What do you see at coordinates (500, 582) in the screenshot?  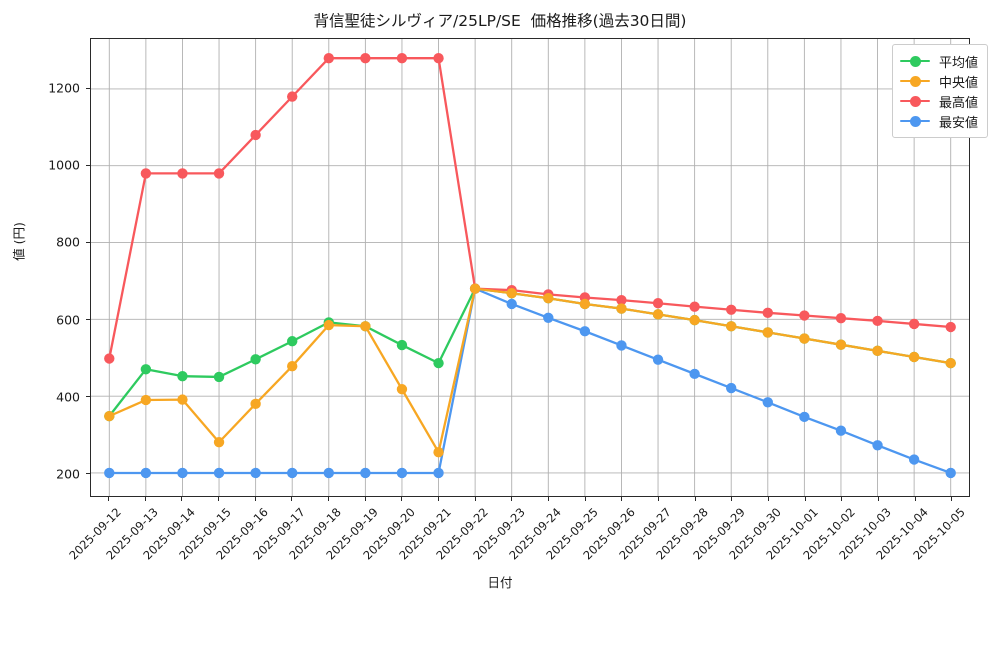 I see `x-axis-label: 日付` at bounding box center [500, 582].